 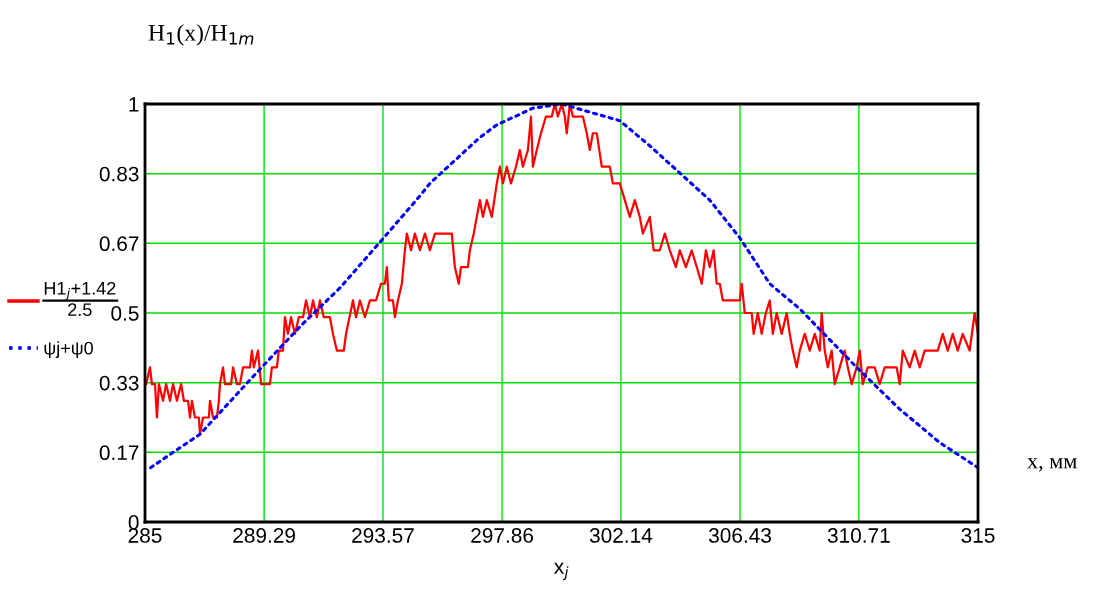 What do you see at coordinates (1052, 465) in the screenshot?
I see `text: x, мм` at bounding box center [1052, 465].